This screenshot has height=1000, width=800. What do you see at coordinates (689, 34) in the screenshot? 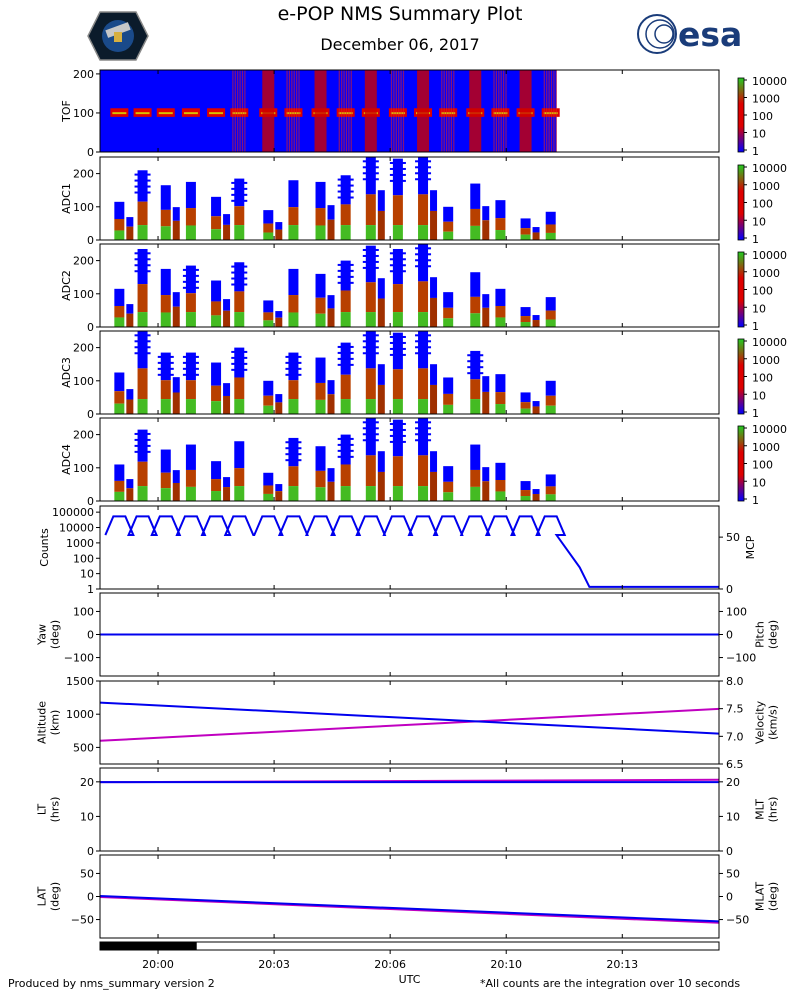
I see `esa-logo: esa` at bounding box center [689, 34].